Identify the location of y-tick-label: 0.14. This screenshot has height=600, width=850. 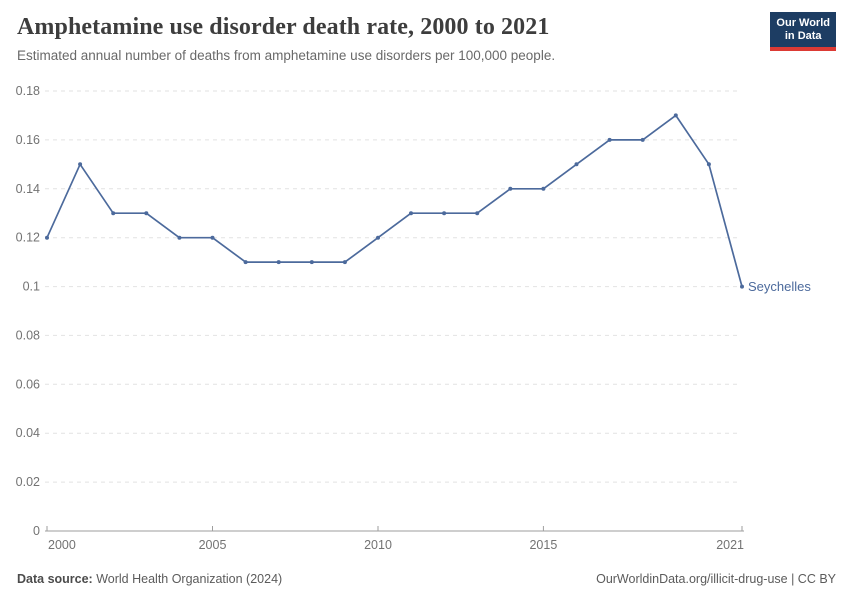
(28, 189).